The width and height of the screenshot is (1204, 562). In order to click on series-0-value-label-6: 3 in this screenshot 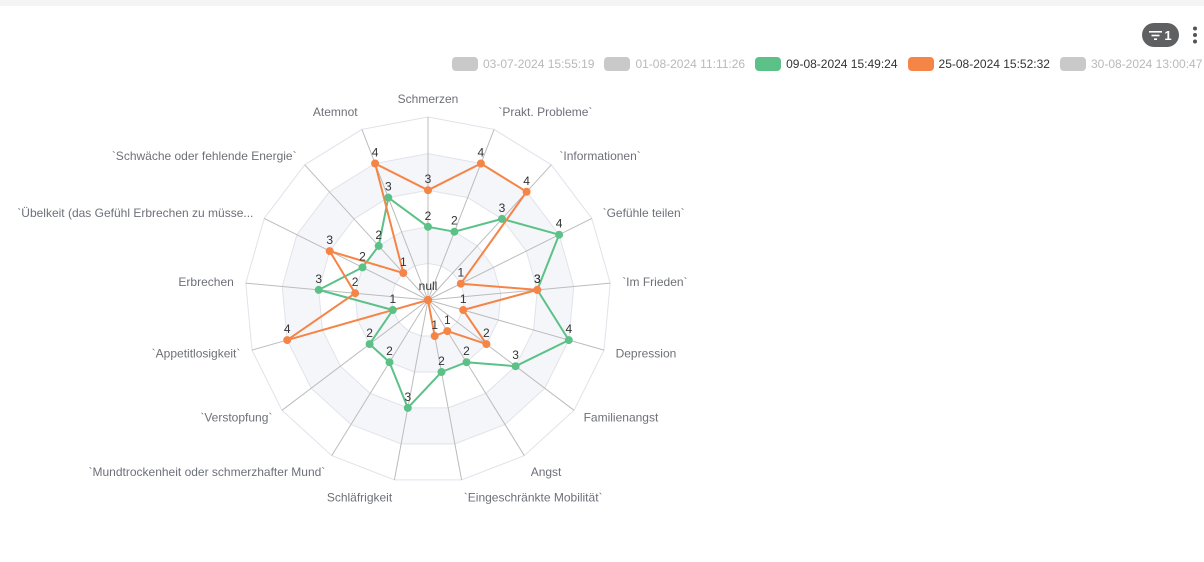, I will do `click(515, 355)`.